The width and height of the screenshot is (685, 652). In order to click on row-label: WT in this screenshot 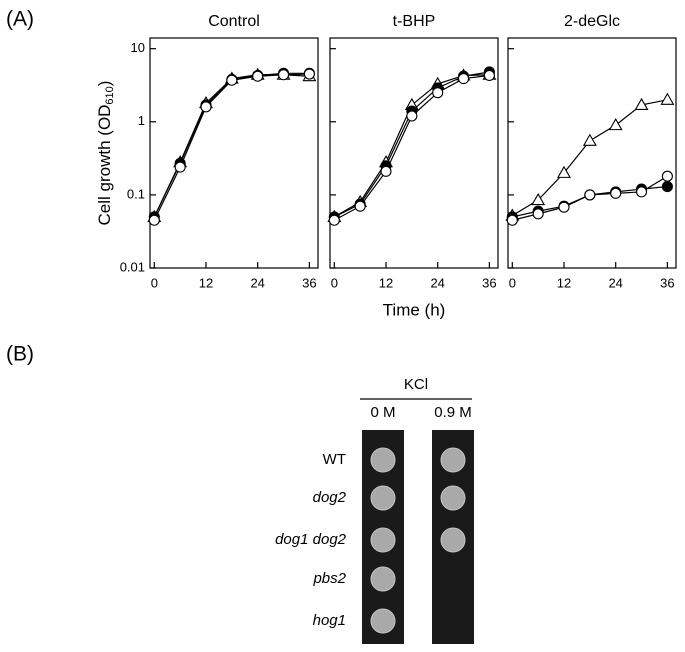, I will do `click(334, 459)`.